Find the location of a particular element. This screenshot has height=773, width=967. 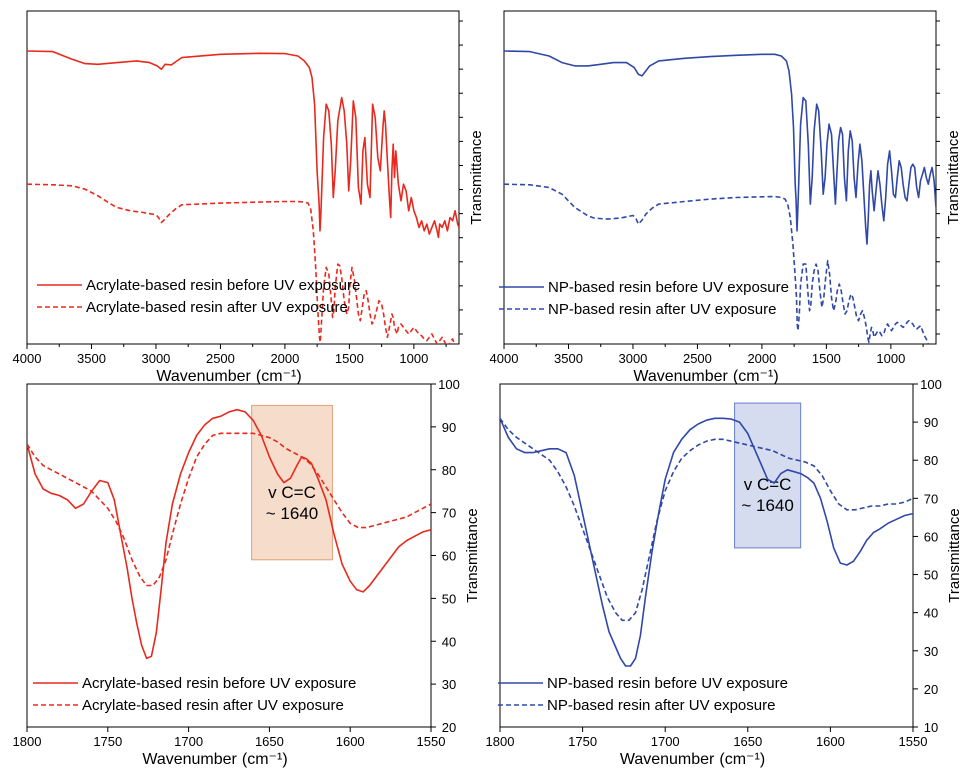

highlight-region is located at coordinates (768, 475).